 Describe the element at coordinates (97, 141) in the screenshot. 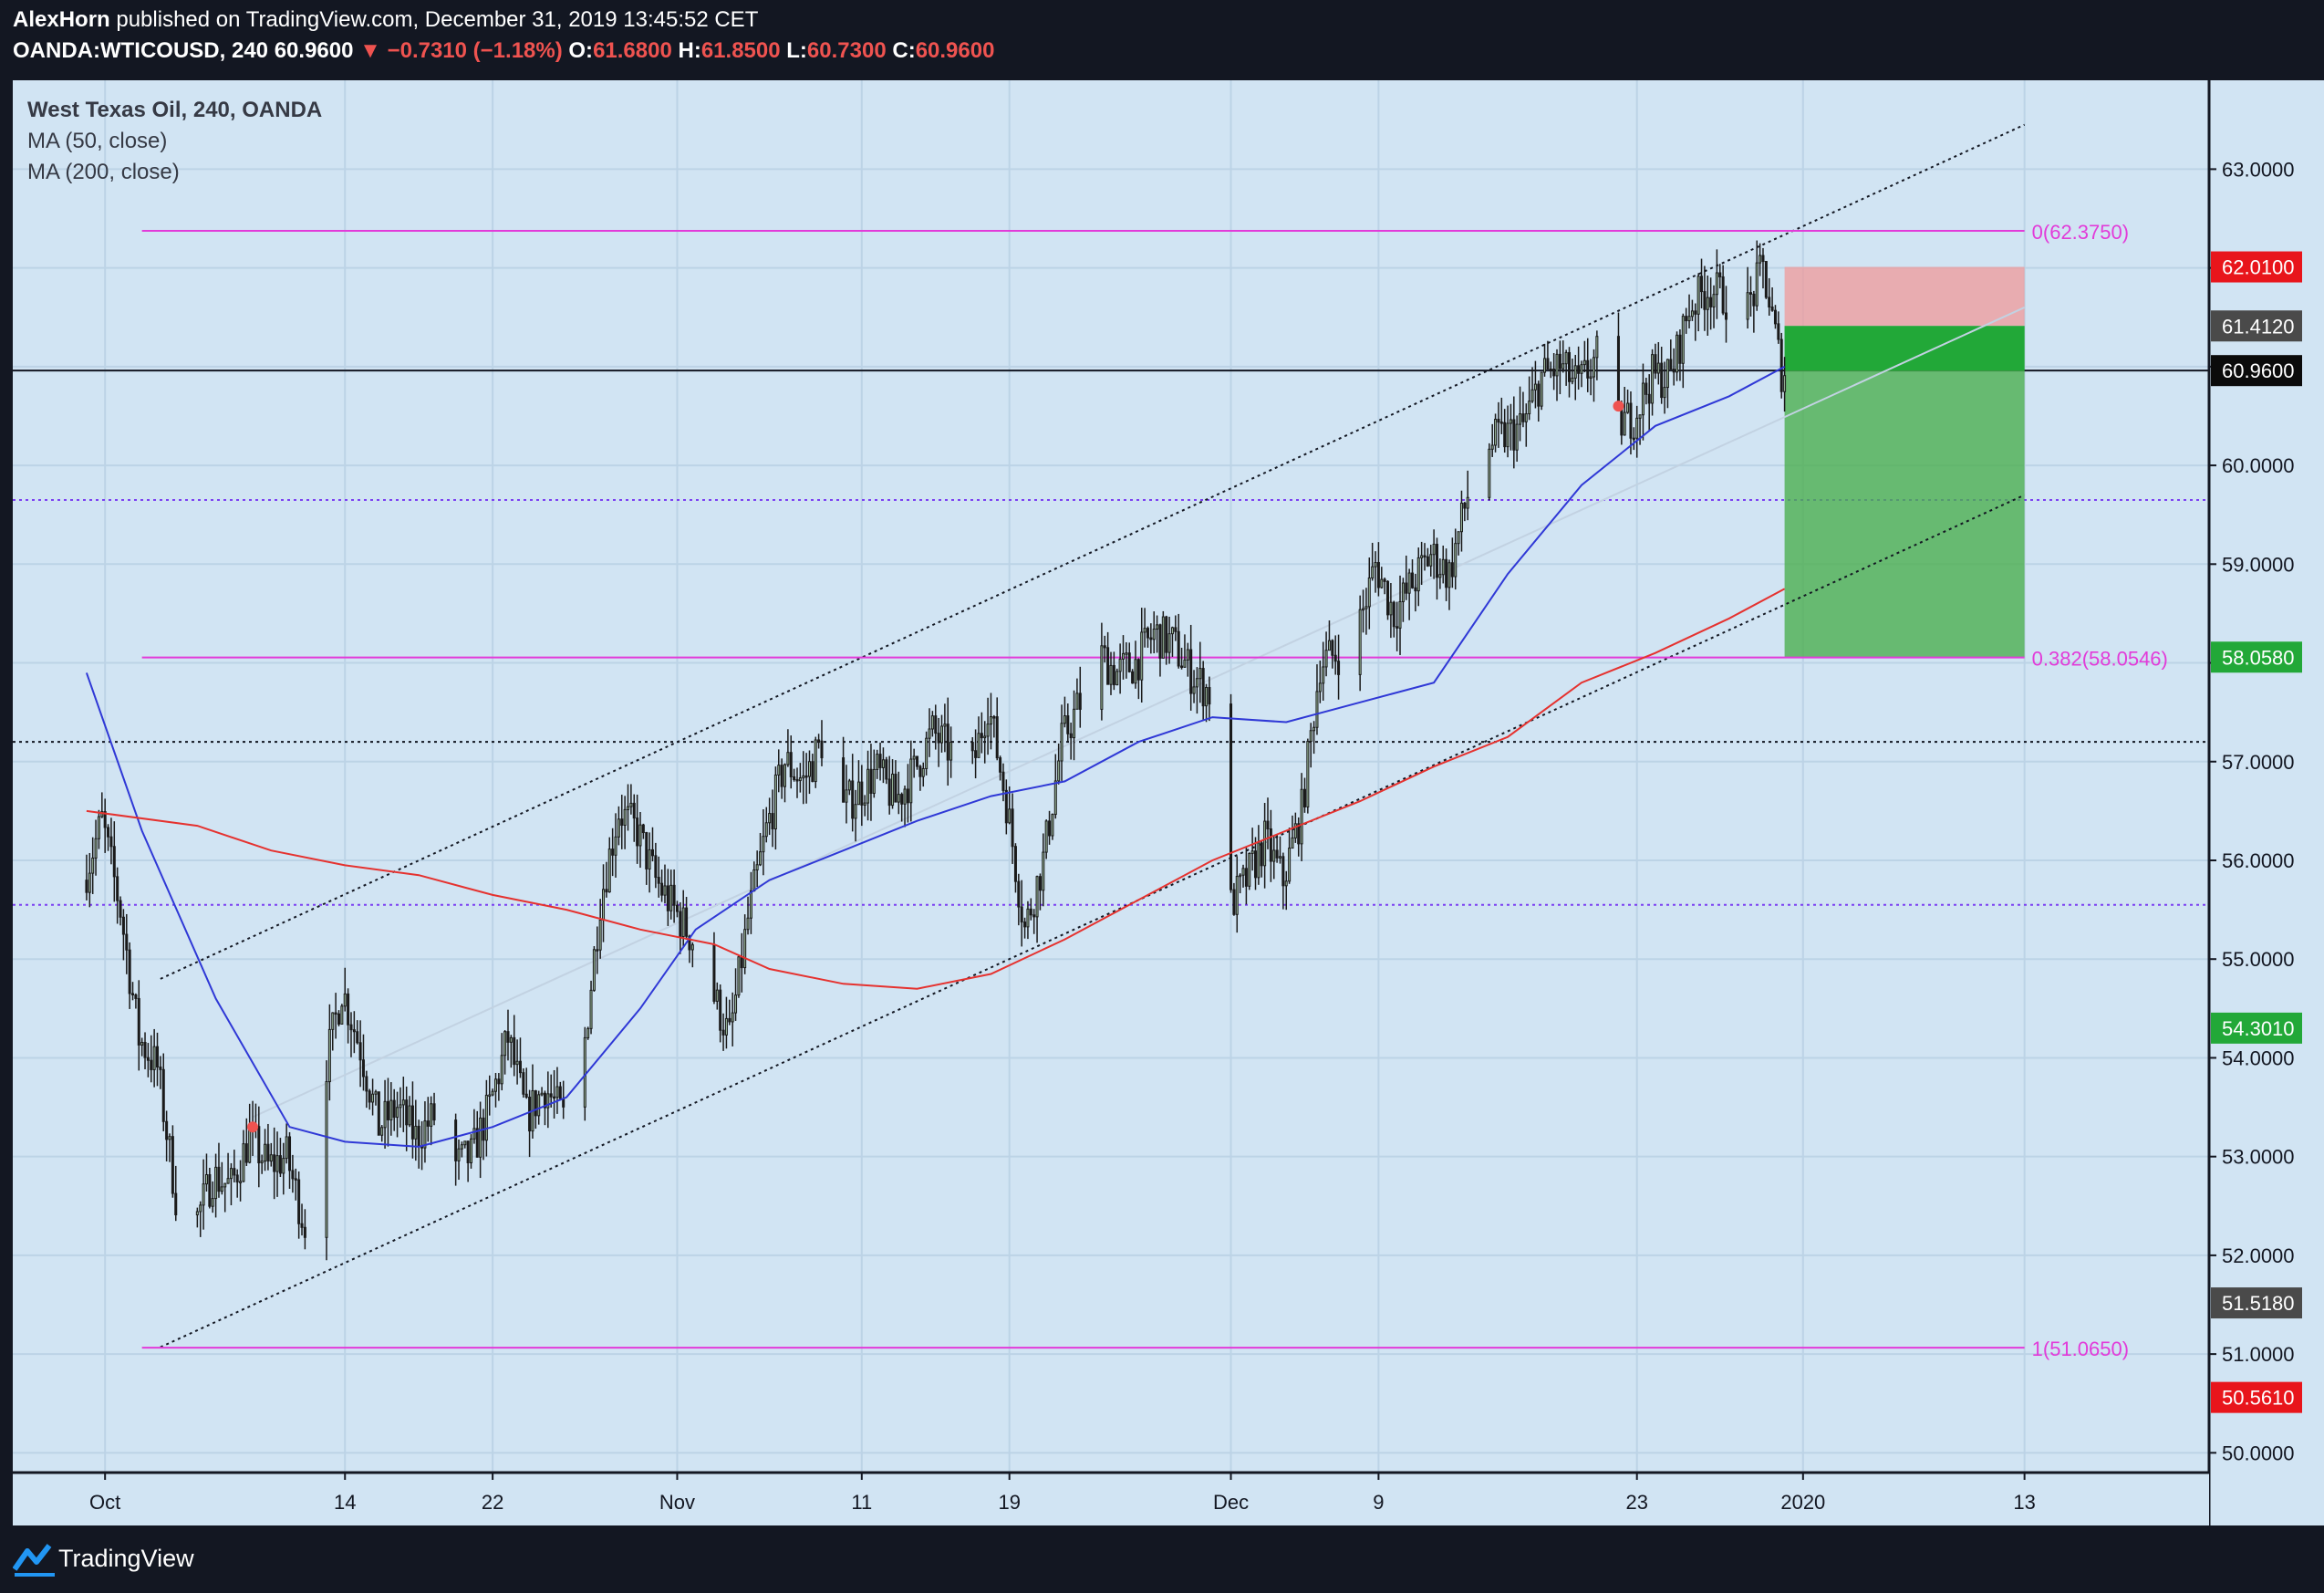

I see `legend-ma50: MA (50, close)` at that location.